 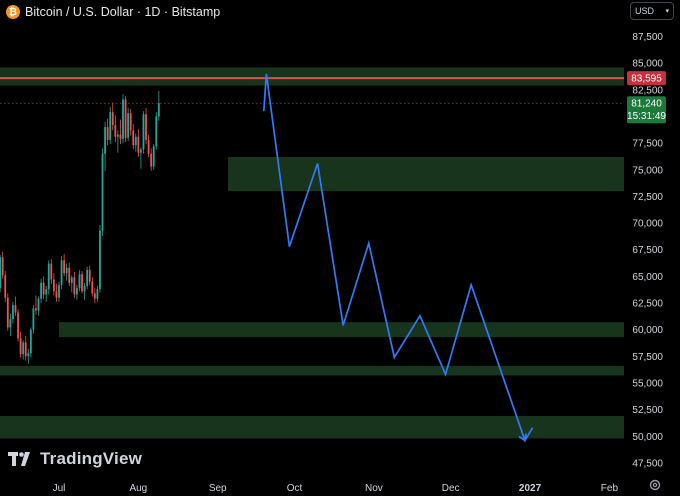 I want to click on time-tick-label: 2027, so click(x=530, y=488).